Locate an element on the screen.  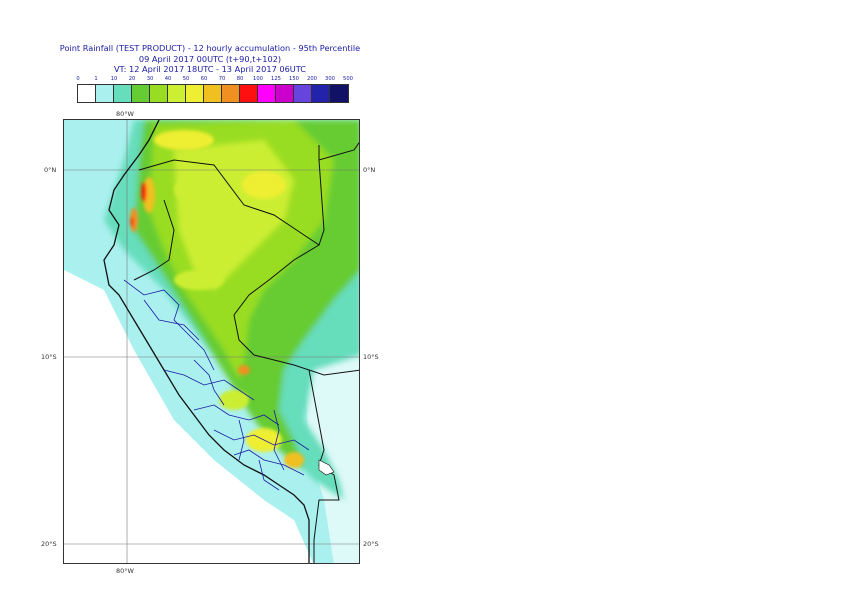
lat-label-left-20: 20°S is located at coordinates (49, 544).